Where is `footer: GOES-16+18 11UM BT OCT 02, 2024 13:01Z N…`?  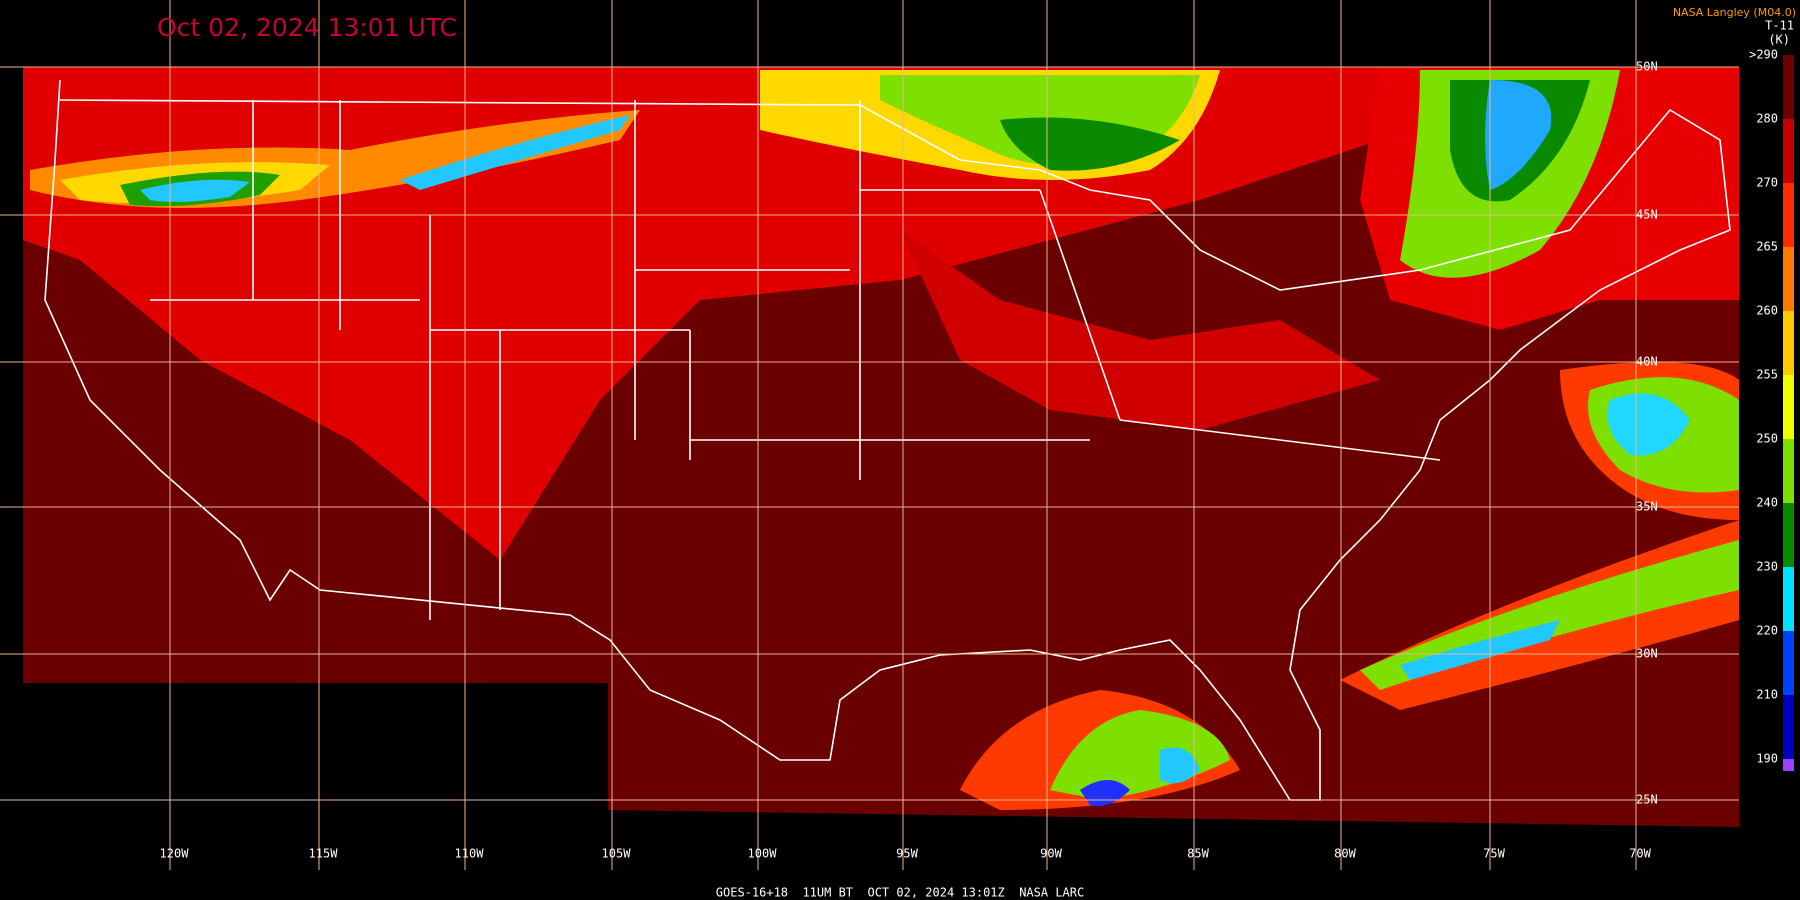 footer: GOES-16+18 11UM BT OCT 02, 2024 13:01Z N… is located at coordinates (900, 893).